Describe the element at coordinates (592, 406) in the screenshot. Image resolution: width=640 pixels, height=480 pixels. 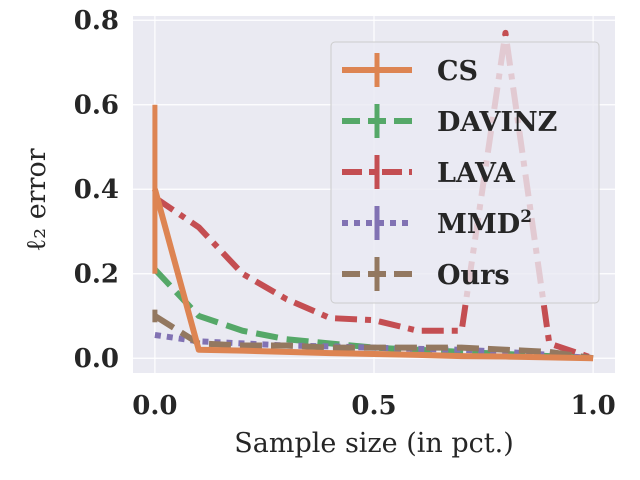
I see `x-tick-label: 1.0` at that location.